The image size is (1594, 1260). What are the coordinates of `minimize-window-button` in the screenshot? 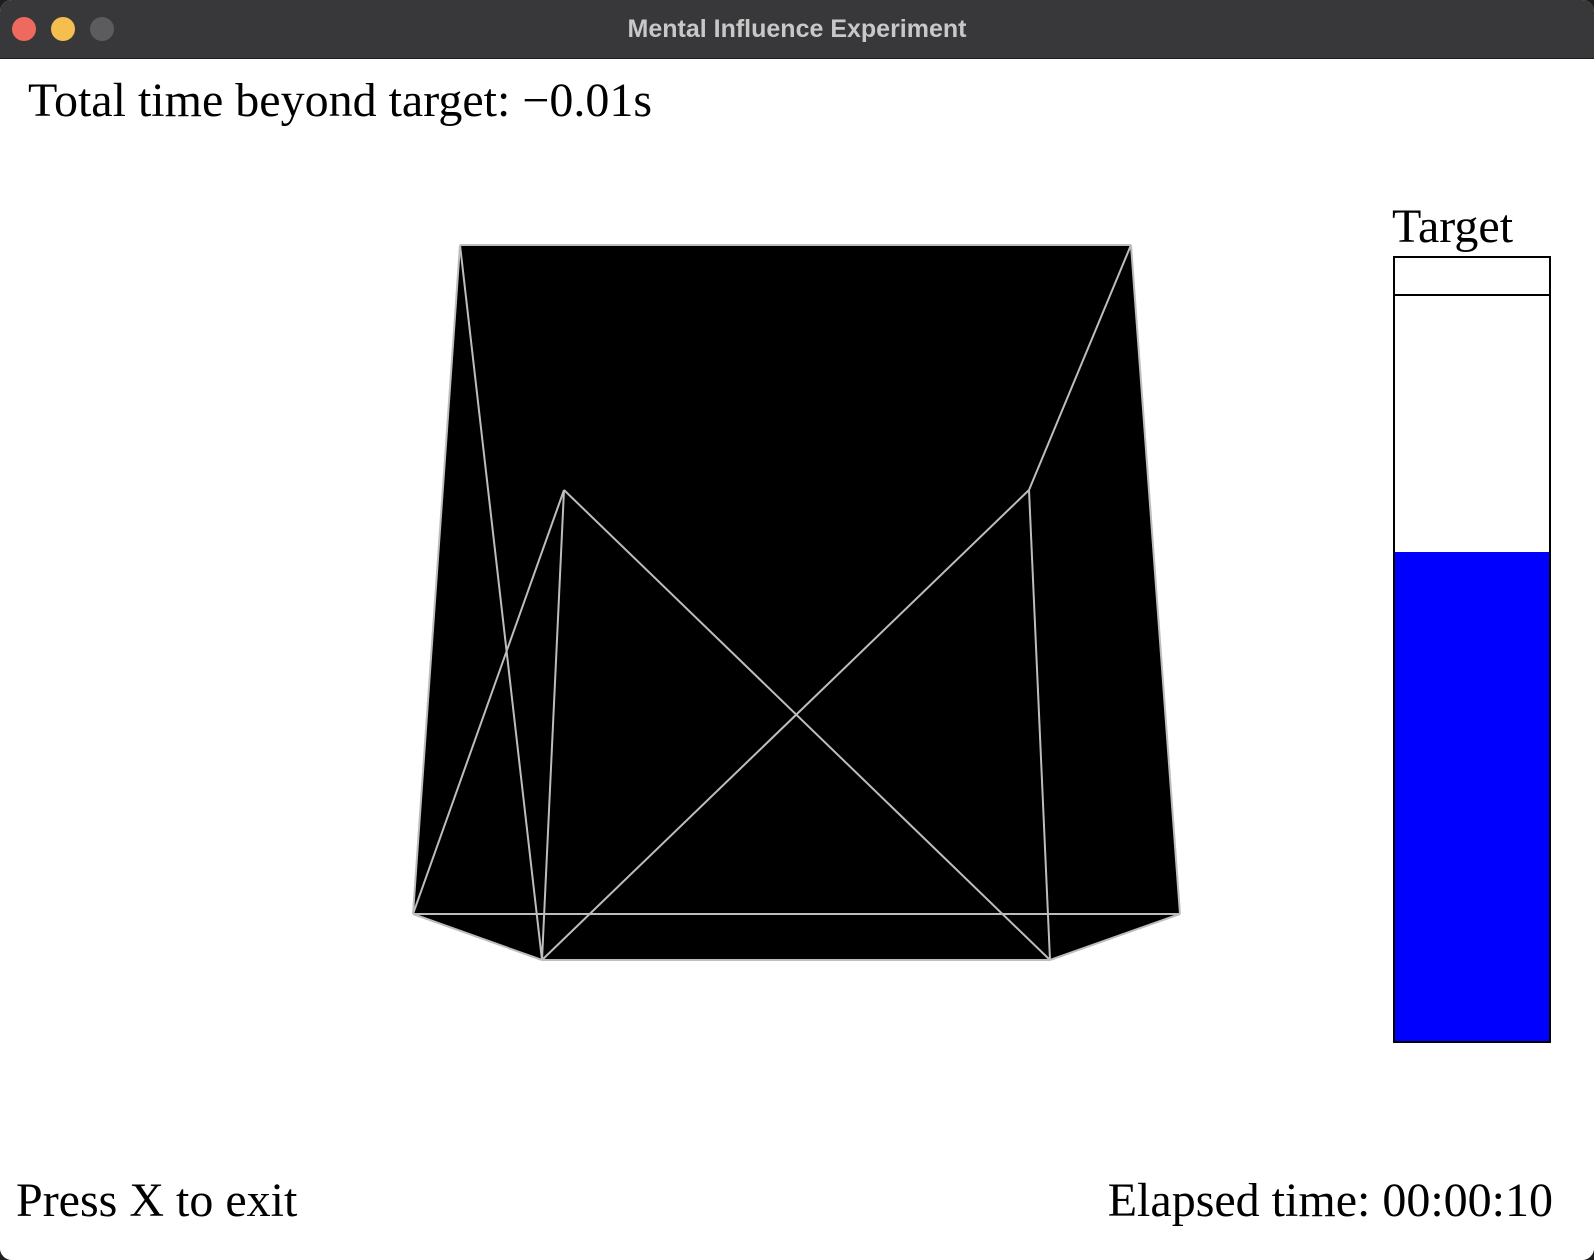 It's located at (63, 29).